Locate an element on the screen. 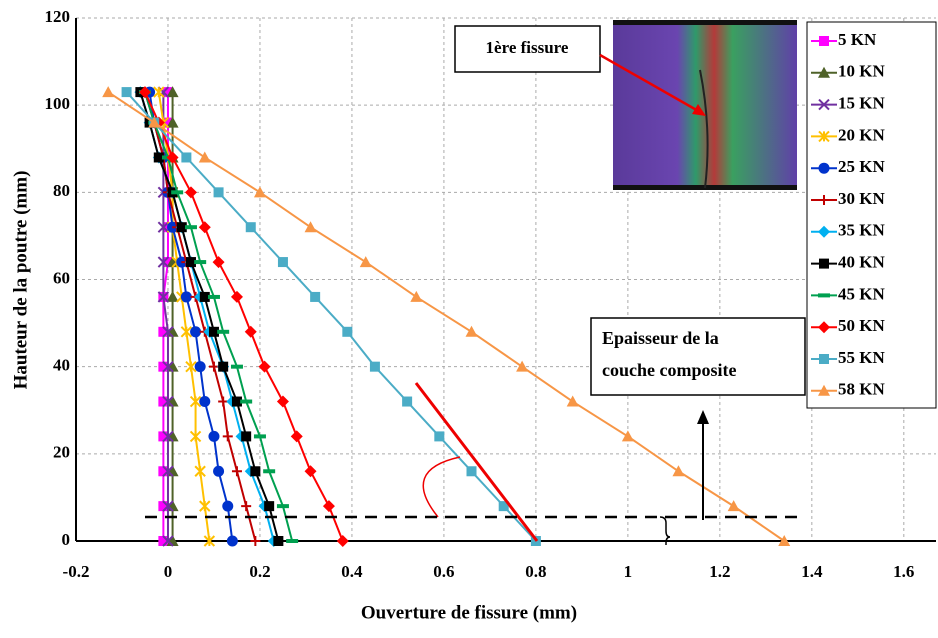 This screenshot has width=938, height=638. legend-label: 45 KN is located at coordinates (861, 293).